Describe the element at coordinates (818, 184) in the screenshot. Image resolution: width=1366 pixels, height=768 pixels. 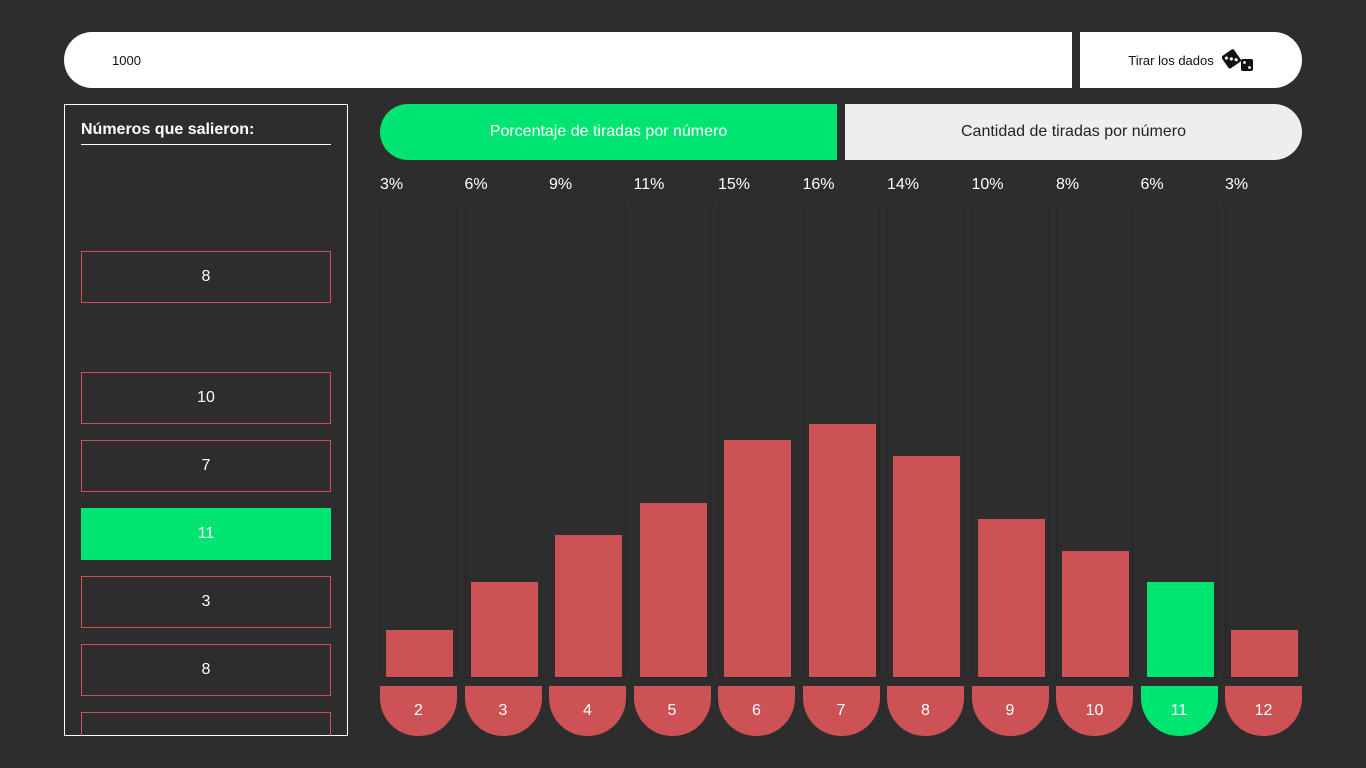
I see `bar-percent-label: 16%` at that location.